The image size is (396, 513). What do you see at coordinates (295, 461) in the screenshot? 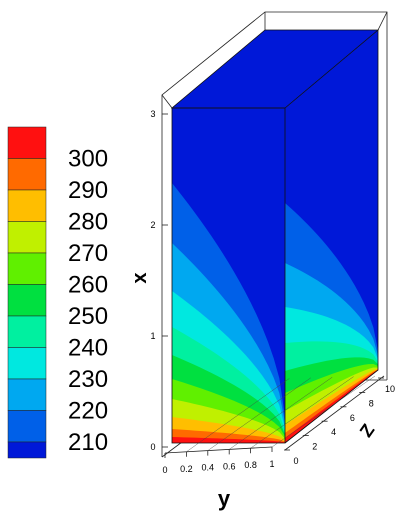
I see `z-tick-0: 0` at bounding box center [295, 461].